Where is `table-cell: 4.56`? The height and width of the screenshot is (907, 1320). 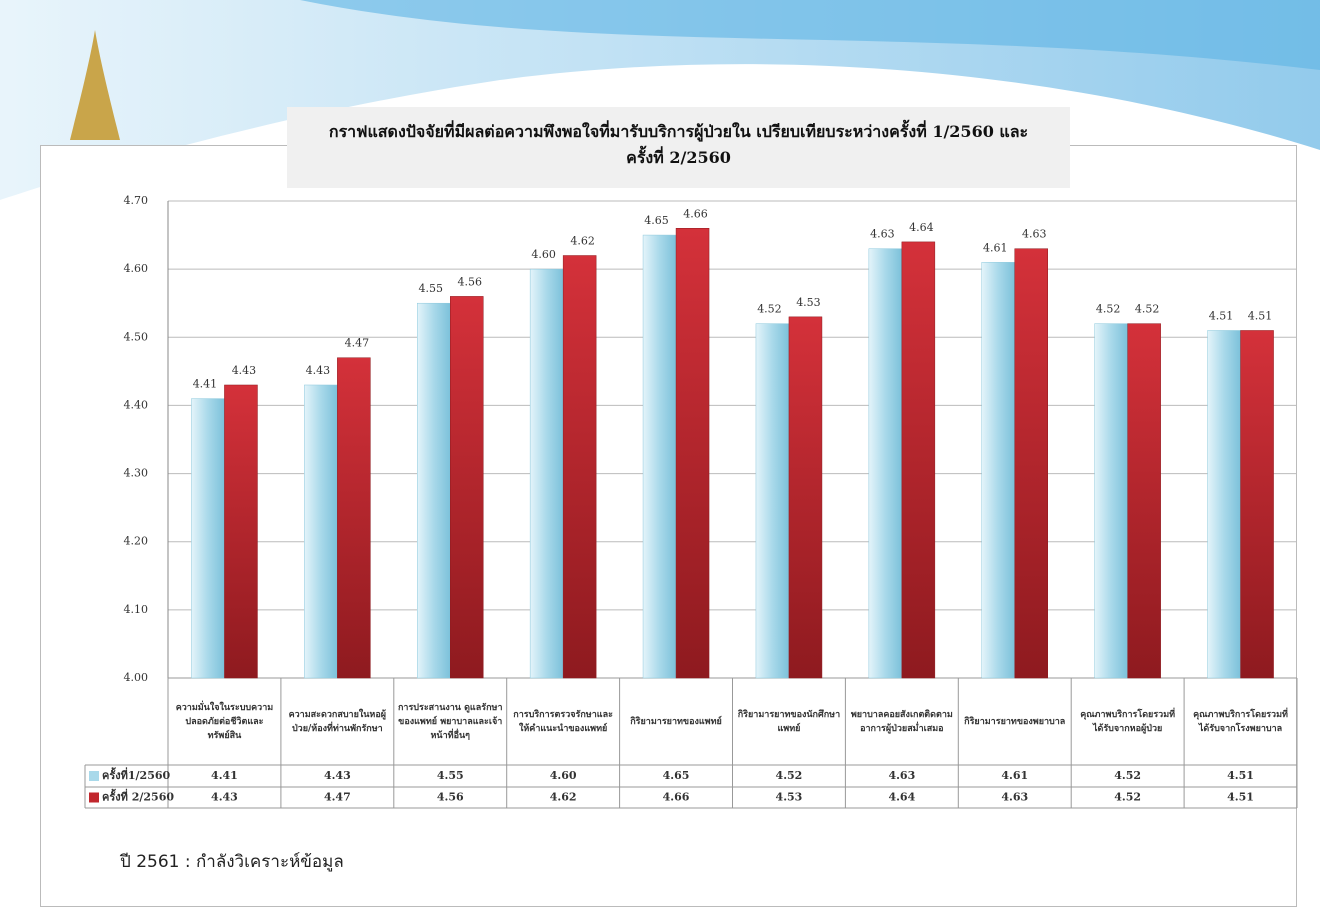
table-cell: 4.56 is located at coordinates (450, 797).